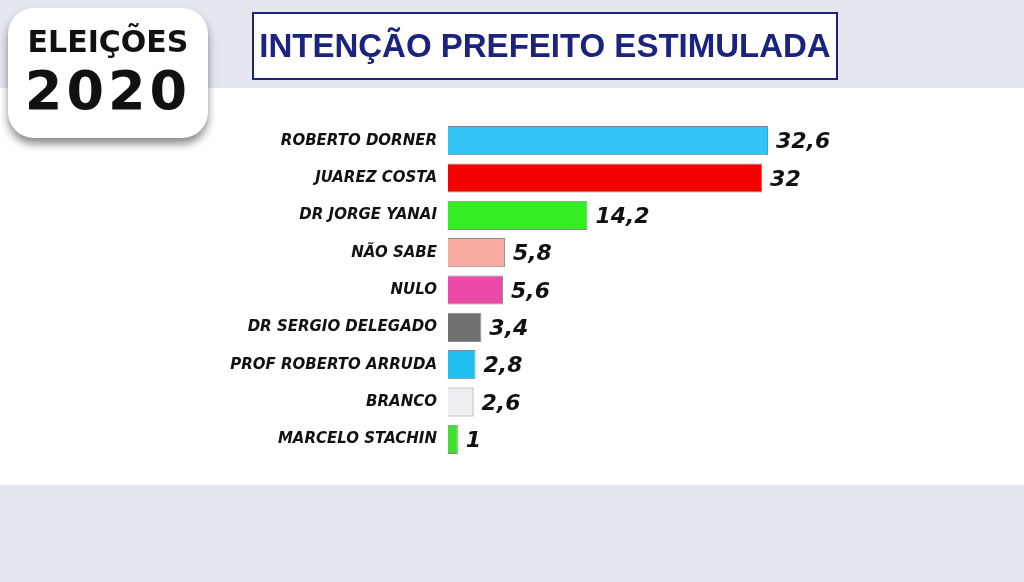 Image resolution: width=1024 pixels, height=582 pixels. I want to click on text: ELEIÇÕES 2020, so click(108, 73).